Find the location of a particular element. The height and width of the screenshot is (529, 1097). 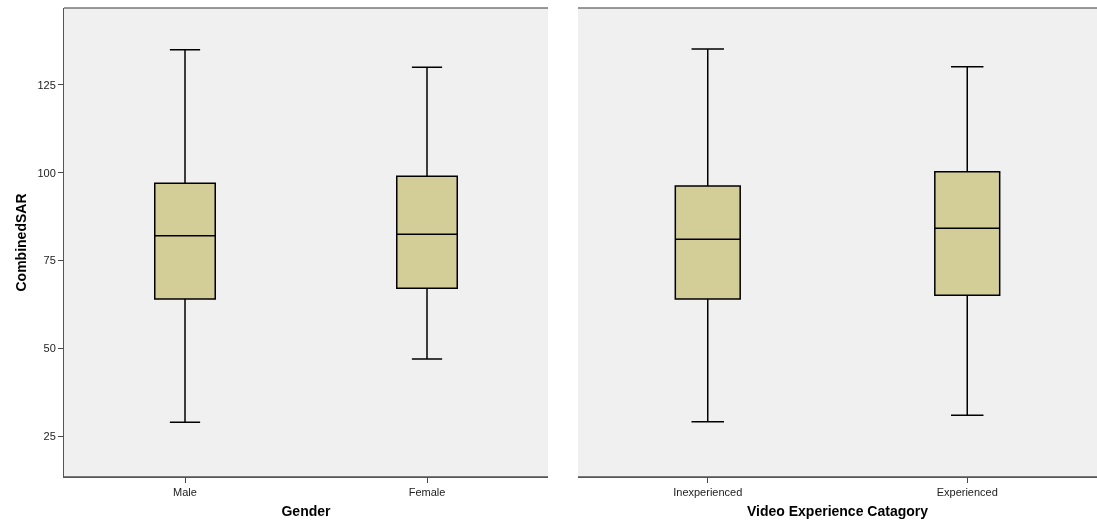

y-tick-label: 50 is located at coordinates (49, 348).